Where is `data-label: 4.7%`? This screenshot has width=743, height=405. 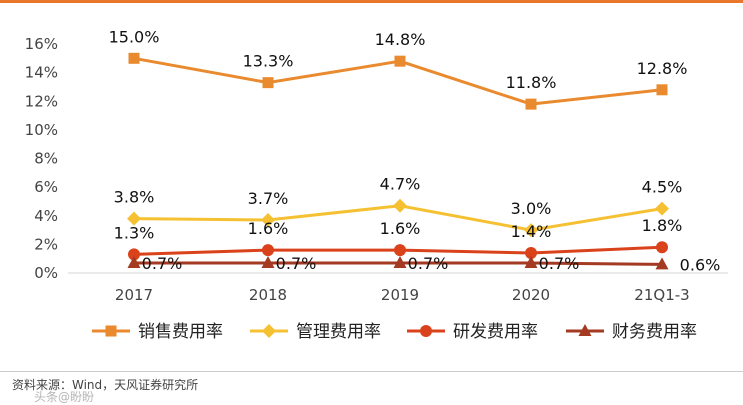 data-label: 4.7% is located at coordinates (400, 184).